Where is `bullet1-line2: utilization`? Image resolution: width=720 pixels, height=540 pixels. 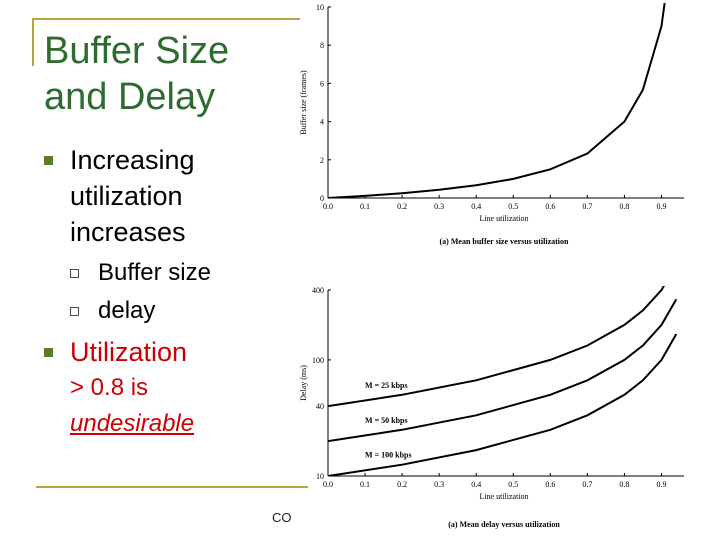 bullet1-line2: utilization is located at coordinates (126, 196).